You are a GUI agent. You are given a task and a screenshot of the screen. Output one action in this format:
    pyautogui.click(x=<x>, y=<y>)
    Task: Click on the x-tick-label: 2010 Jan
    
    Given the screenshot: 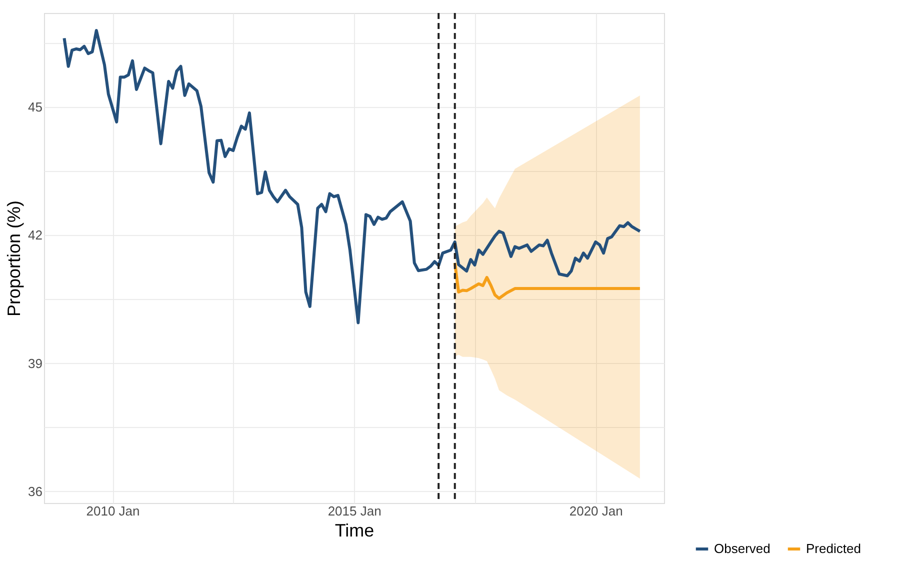 What is the action you would take?
    pyautogui.click(x=113, y=511)
    